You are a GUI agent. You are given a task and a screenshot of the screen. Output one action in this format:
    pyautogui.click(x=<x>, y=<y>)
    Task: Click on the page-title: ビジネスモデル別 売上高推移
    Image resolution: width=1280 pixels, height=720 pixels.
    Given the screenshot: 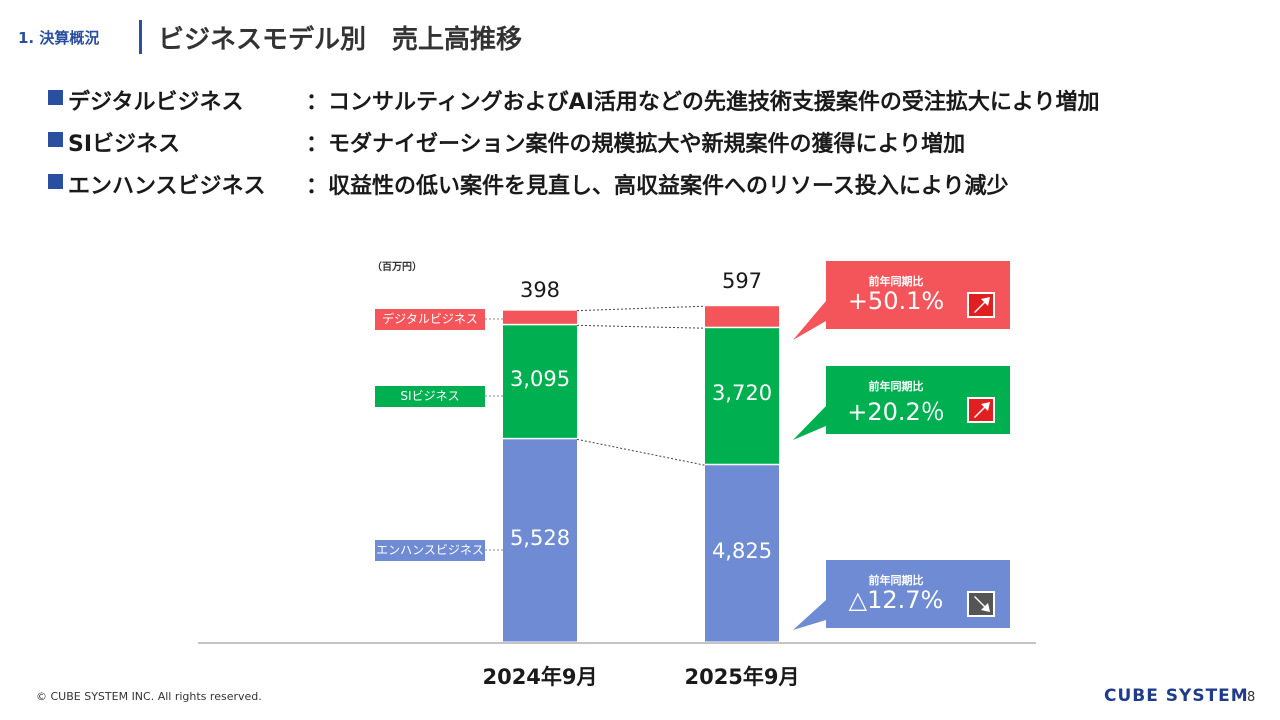 What is the action you would take?
    pyautogui.click(x=340, y=40)
    